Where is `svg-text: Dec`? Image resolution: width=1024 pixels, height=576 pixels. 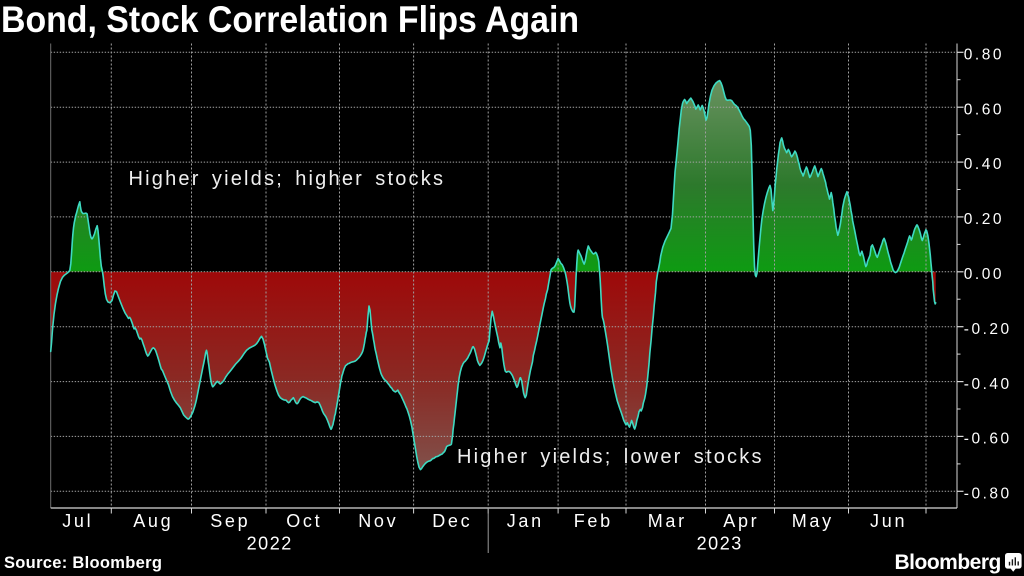
svg-text: Dec is located at coordinates (452, 521).